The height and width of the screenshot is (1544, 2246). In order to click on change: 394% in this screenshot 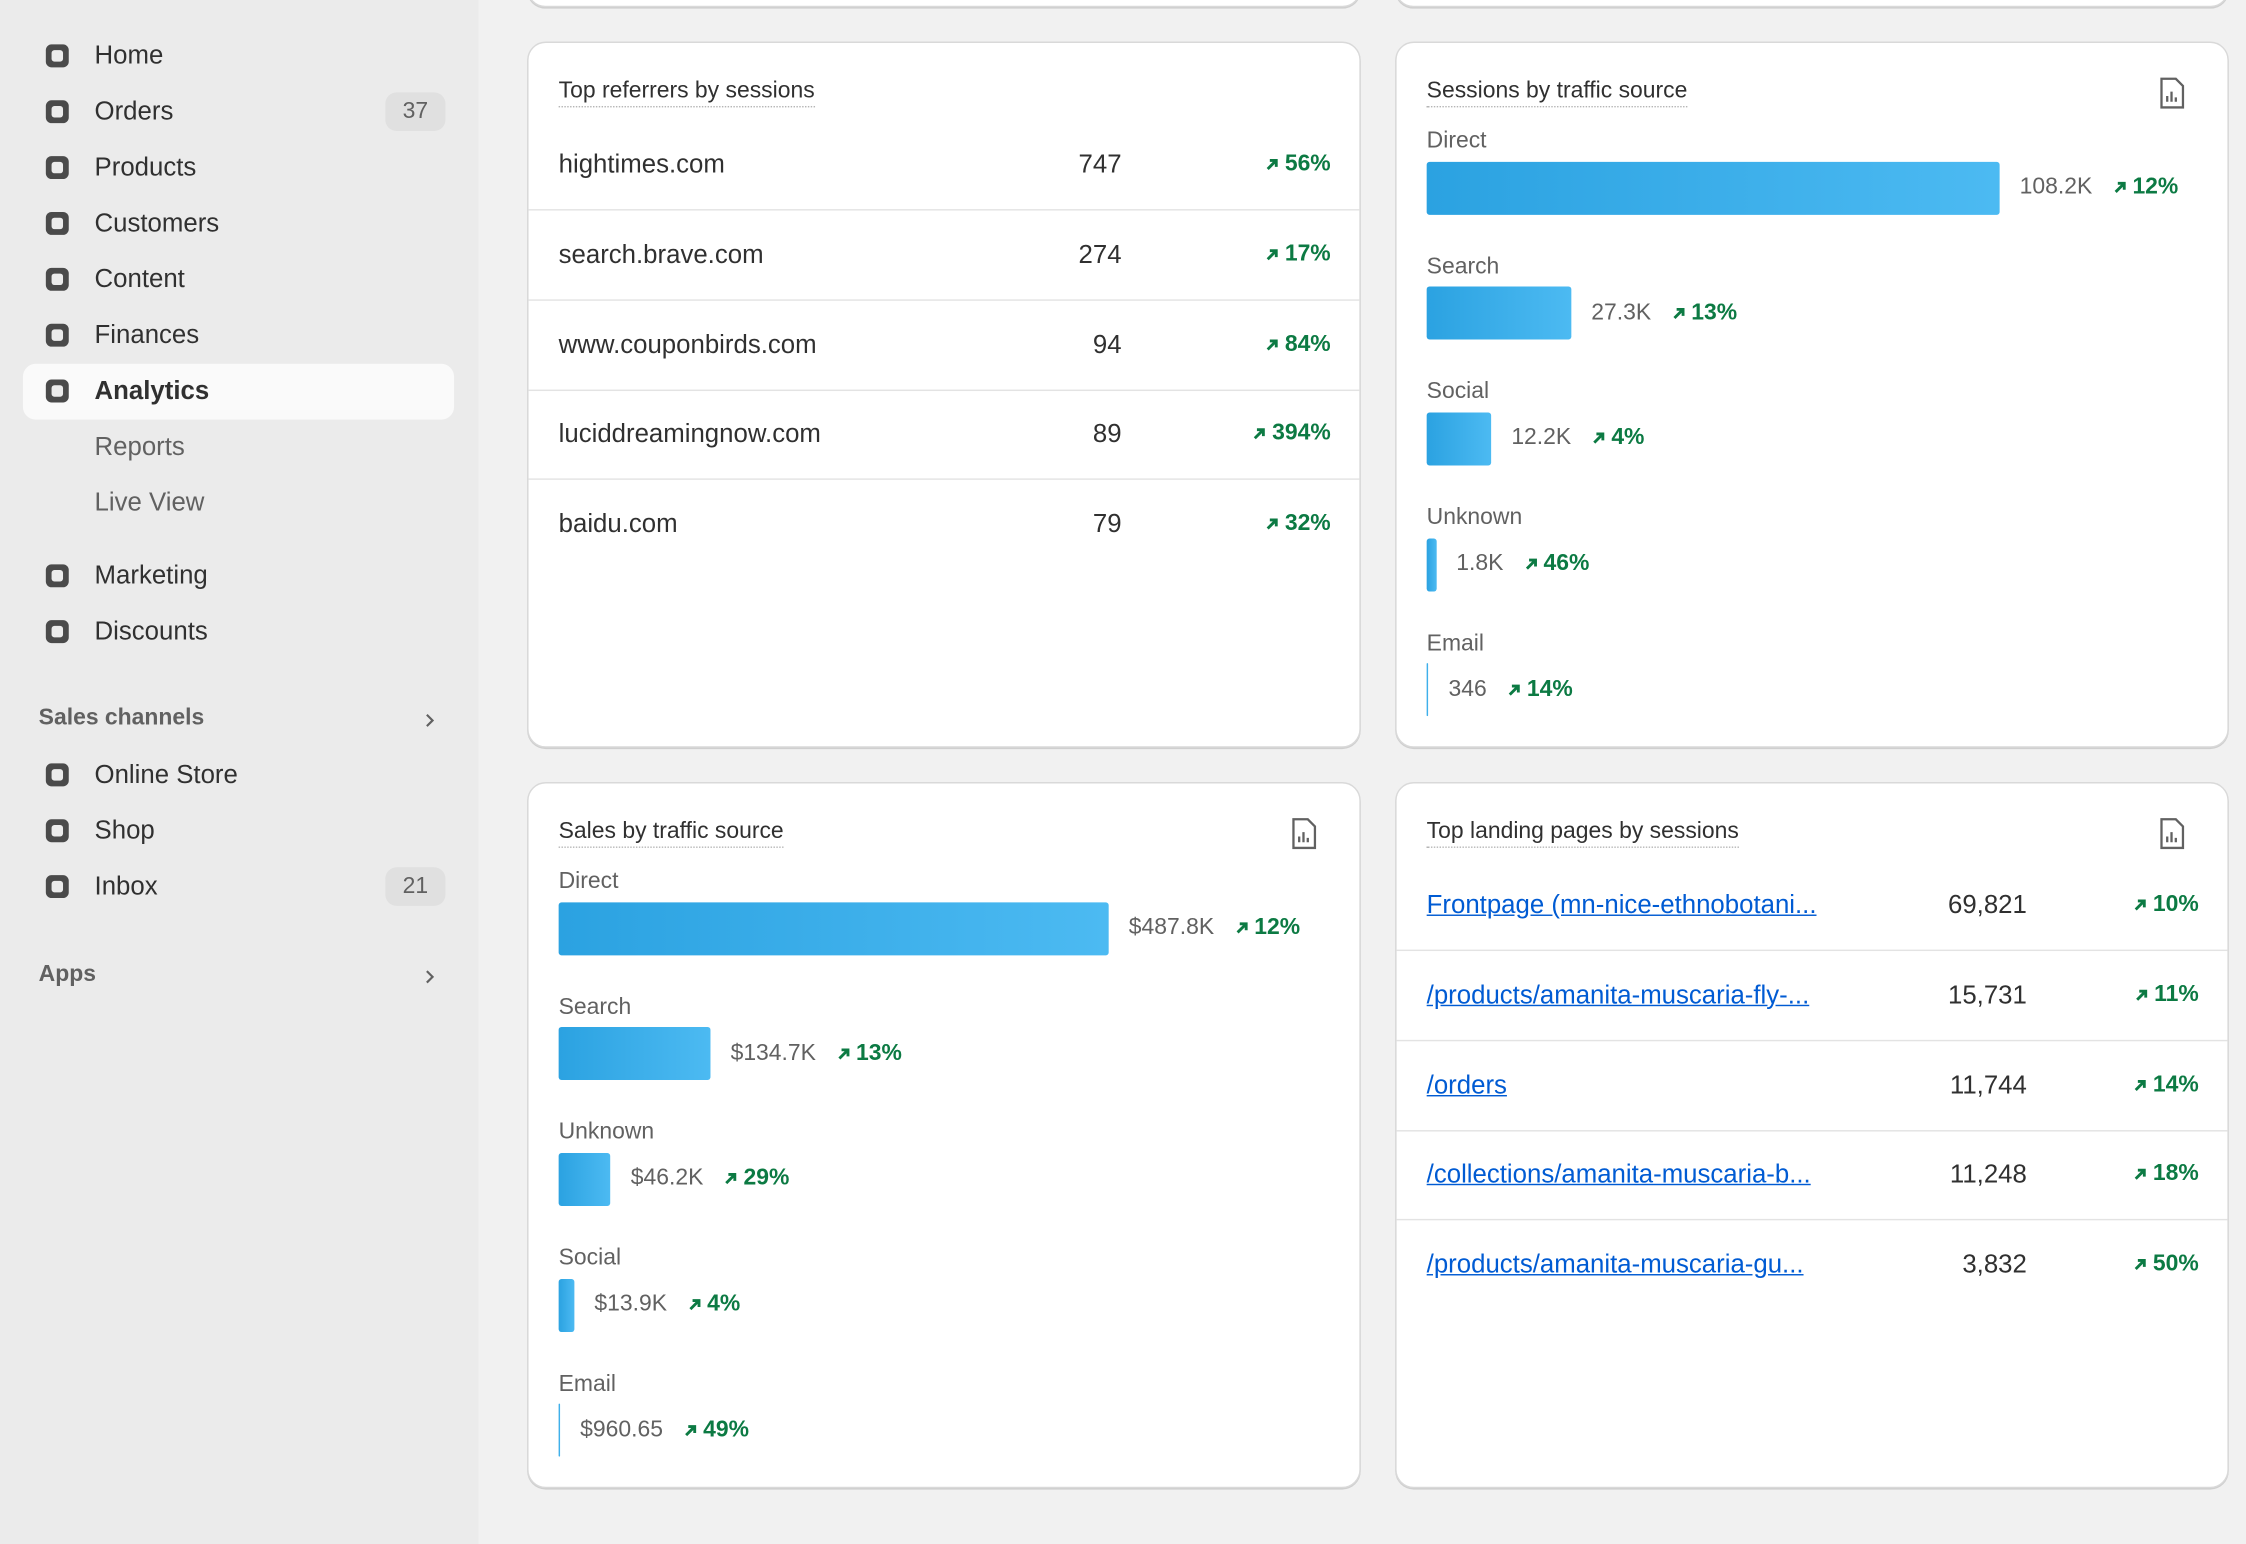, I will do `click(1291, 435)`.